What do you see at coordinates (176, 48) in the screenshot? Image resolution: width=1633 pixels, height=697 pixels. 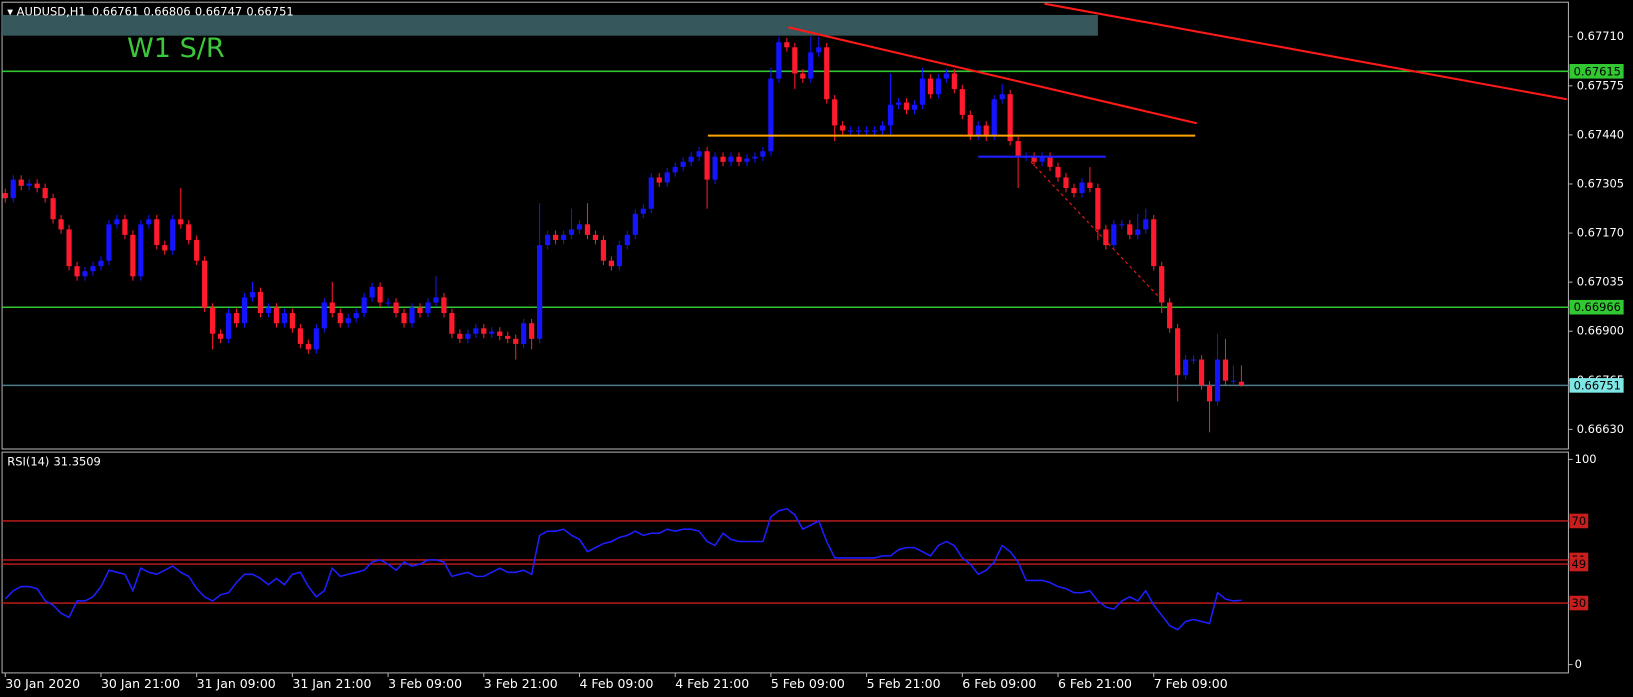 I see `sr-zone-label: W1 S/R` at bounding box center [176, 48].